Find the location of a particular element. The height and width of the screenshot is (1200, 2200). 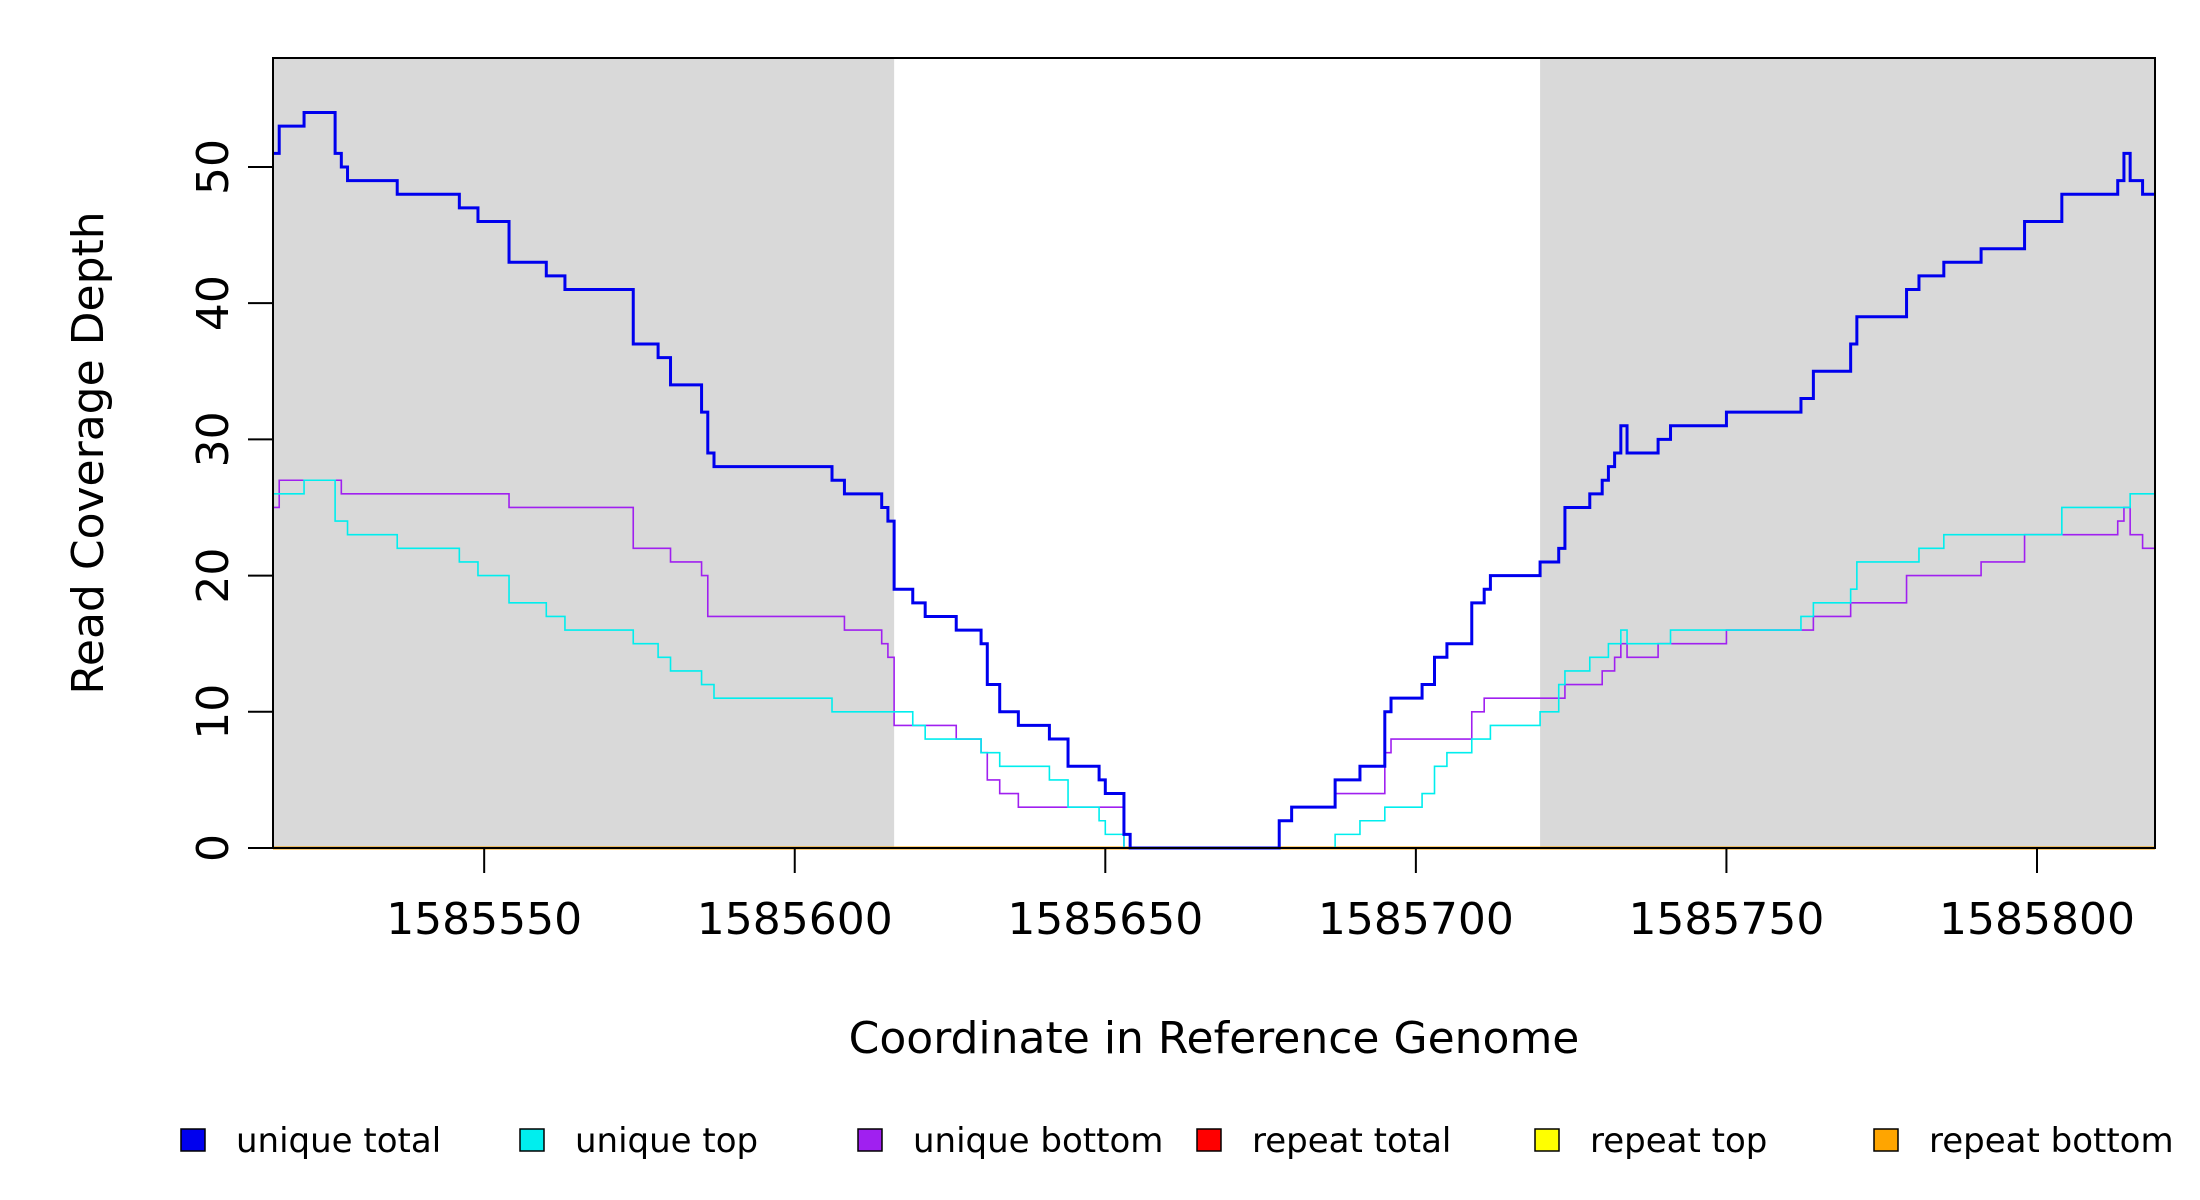

x-tick-label: 1585650 is located at coordinates (1105, 919).